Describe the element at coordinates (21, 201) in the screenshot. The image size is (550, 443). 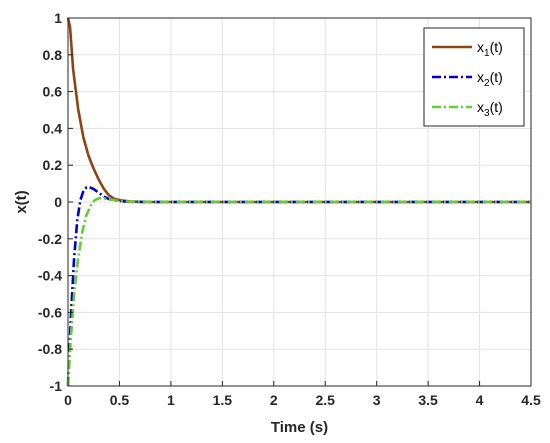
I see `y-axis-title: x(t)` at that location.